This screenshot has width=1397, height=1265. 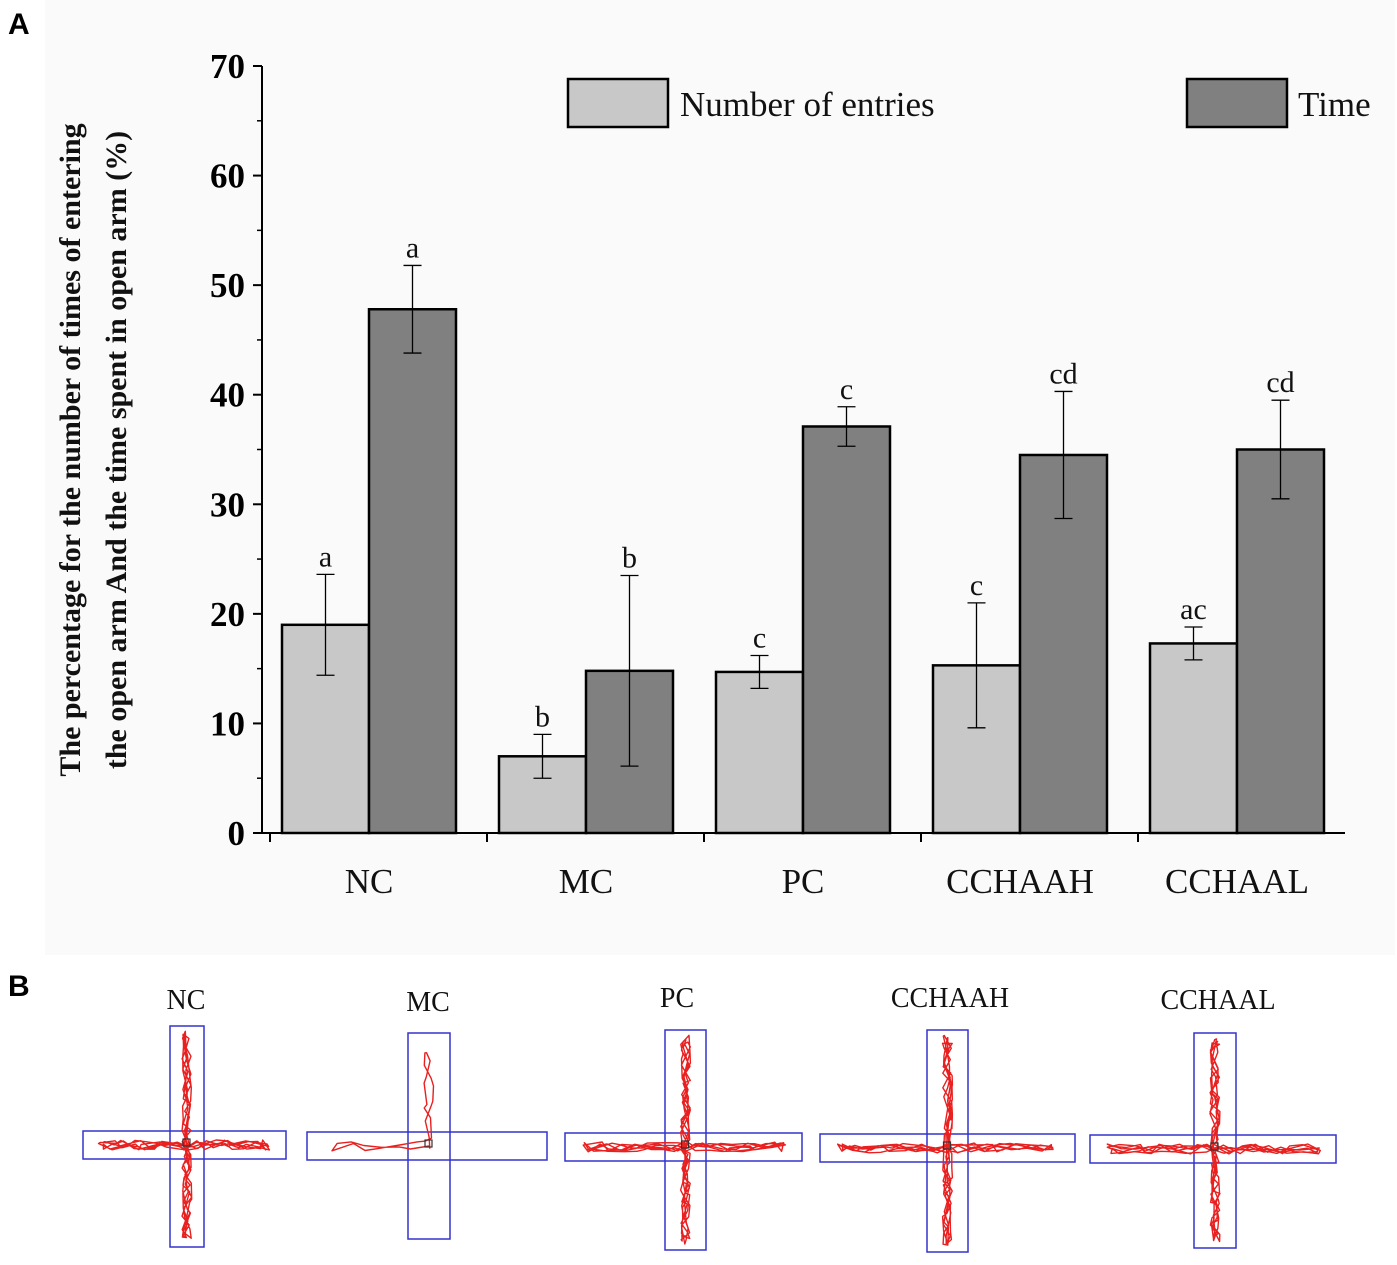 What do you see at coordinates (19, 986) in the screenshot?
I see `panel-label-b: B` at bounding box center [19, 986].